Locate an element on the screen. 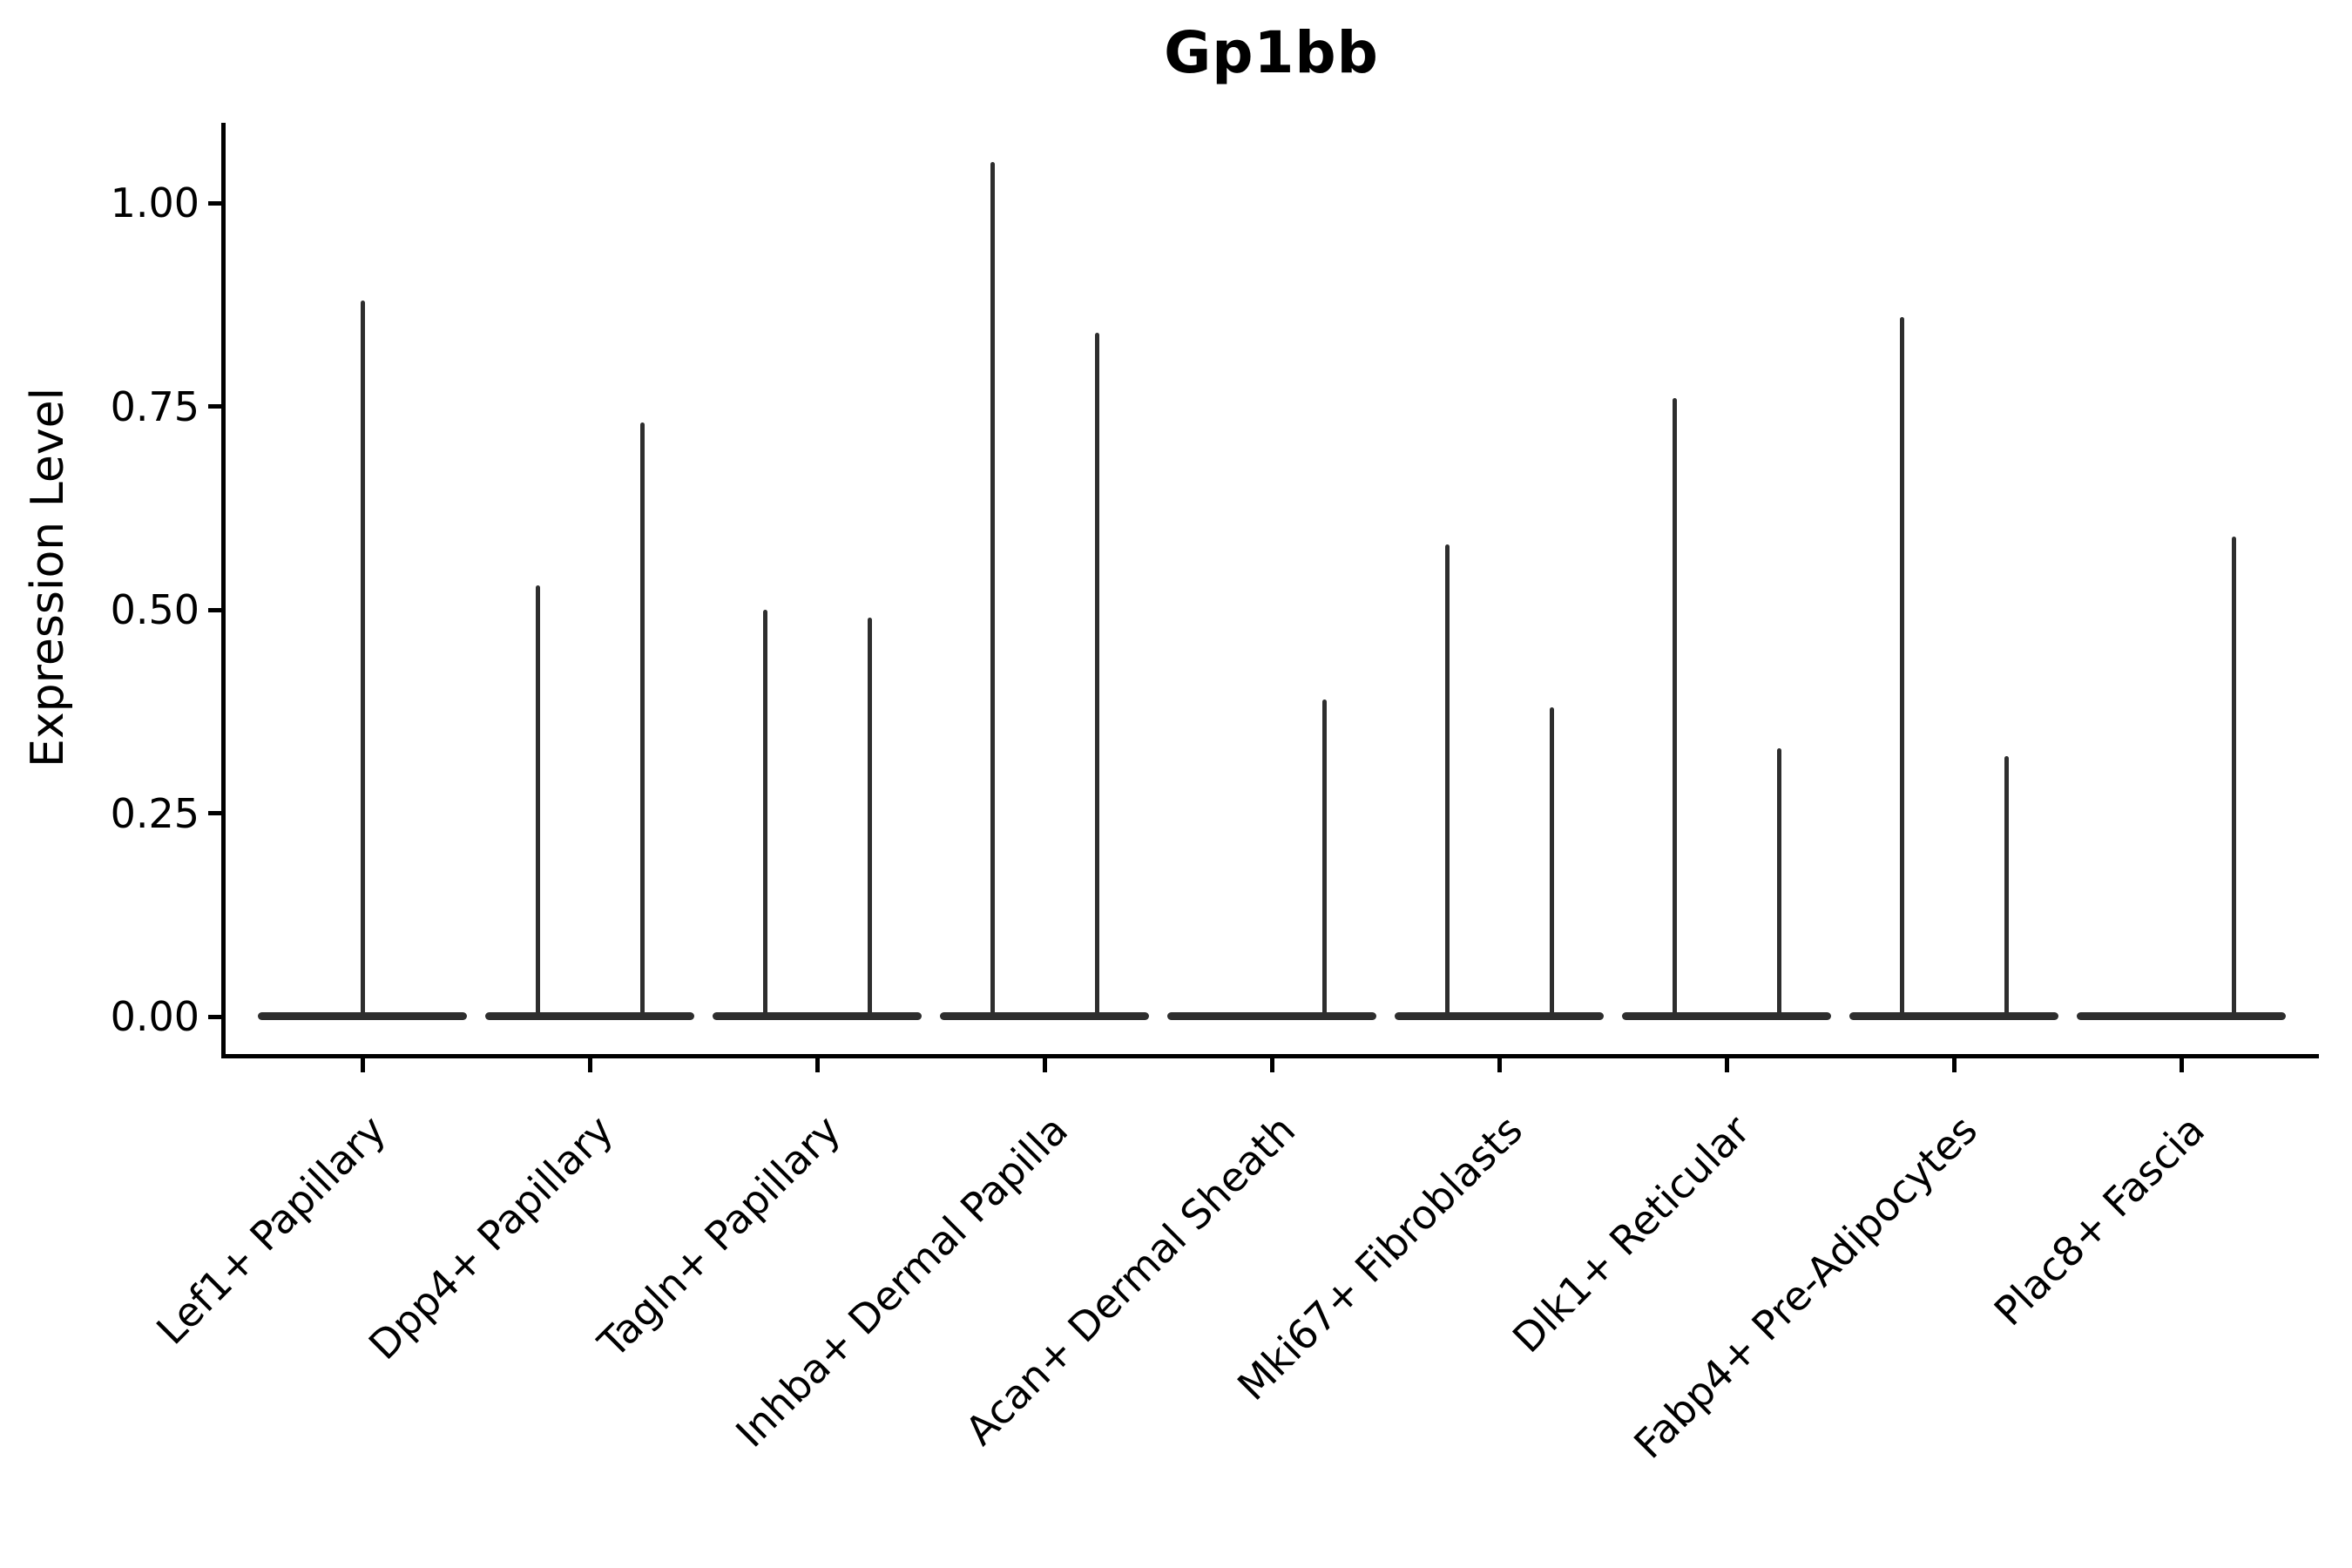 The width and height of the screenshot is (2352, 1568). y-axis-label: Expression Level is located at coordinates (48, 577).